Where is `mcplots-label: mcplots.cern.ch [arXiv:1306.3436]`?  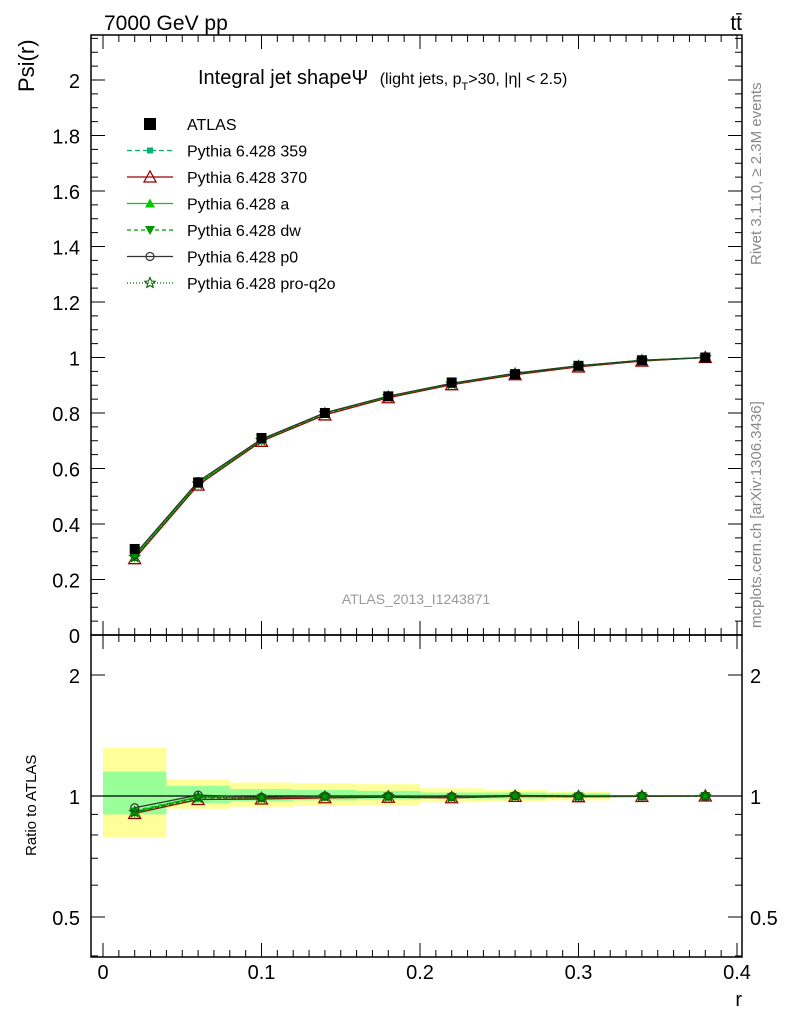 mcplots-label: mcplots.cern.ch [arXiv:1306.3436] is located at coordinates (756, 514).